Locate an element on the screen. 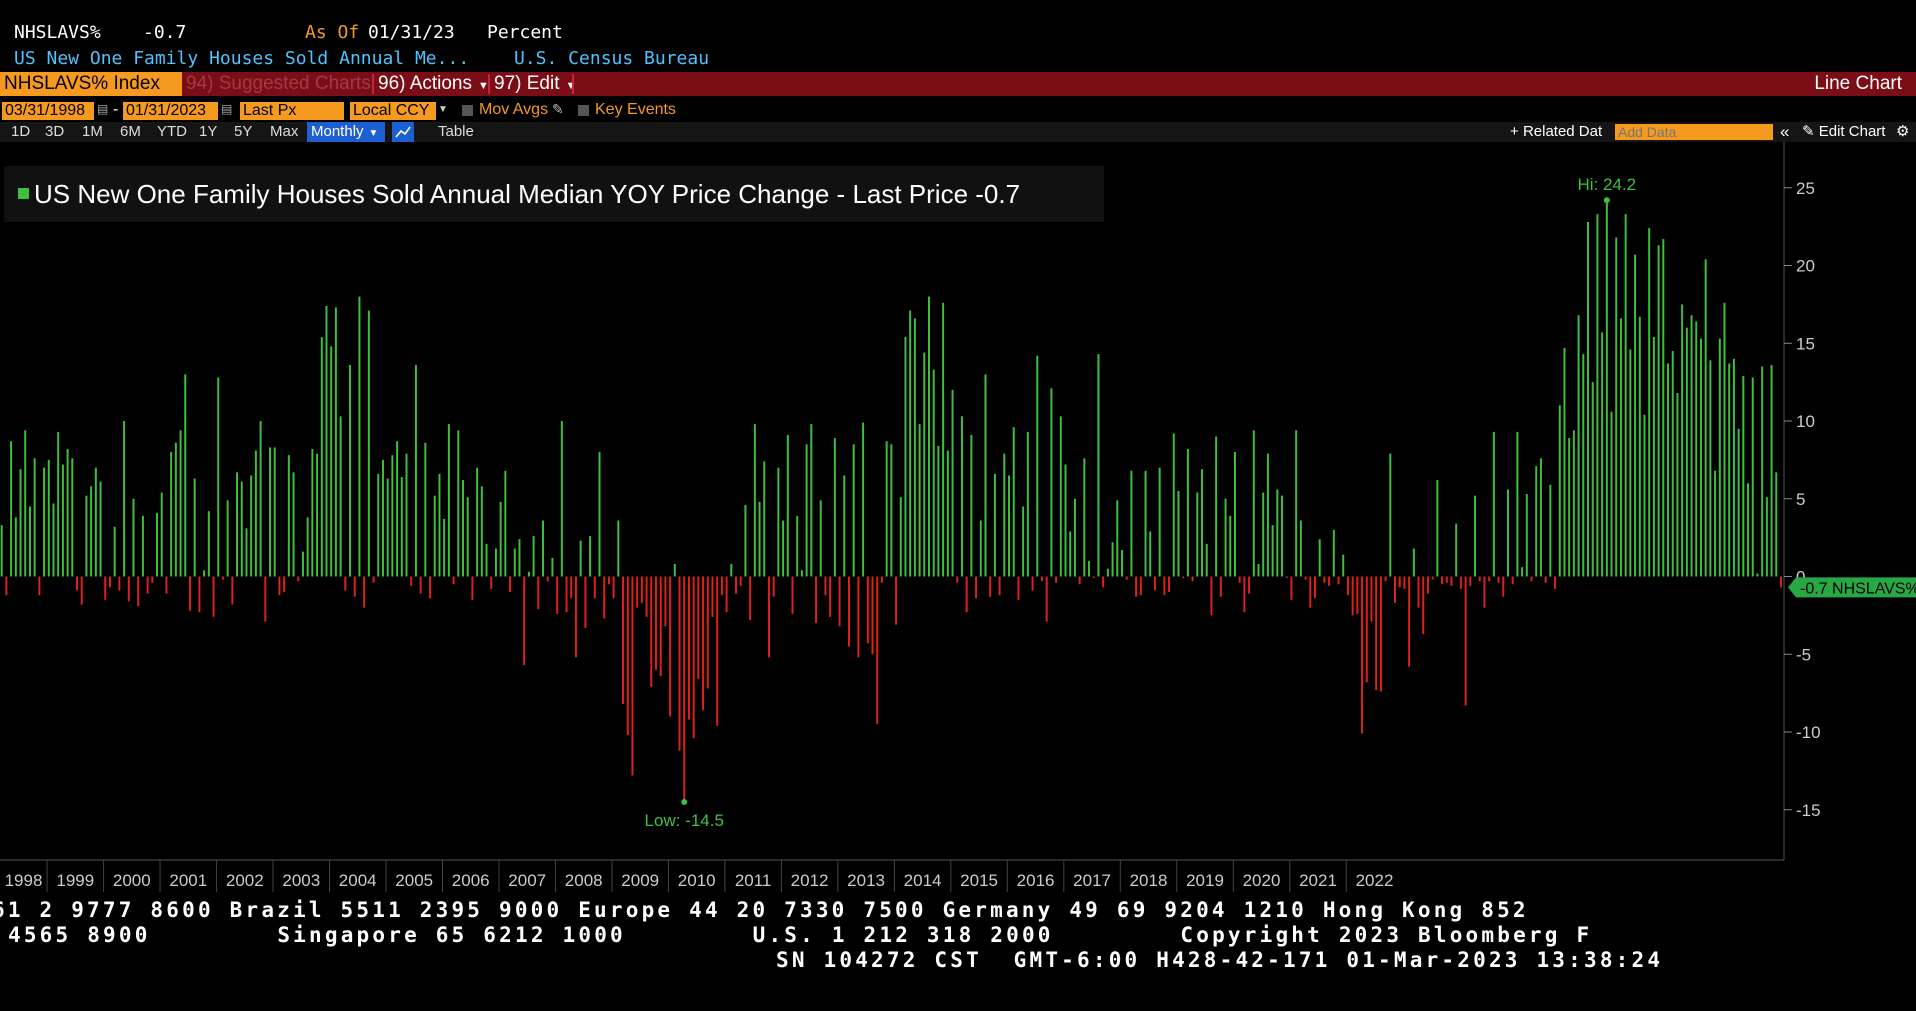  settings-gear-icon: ⚙ is located at coordinates (1903, 131).